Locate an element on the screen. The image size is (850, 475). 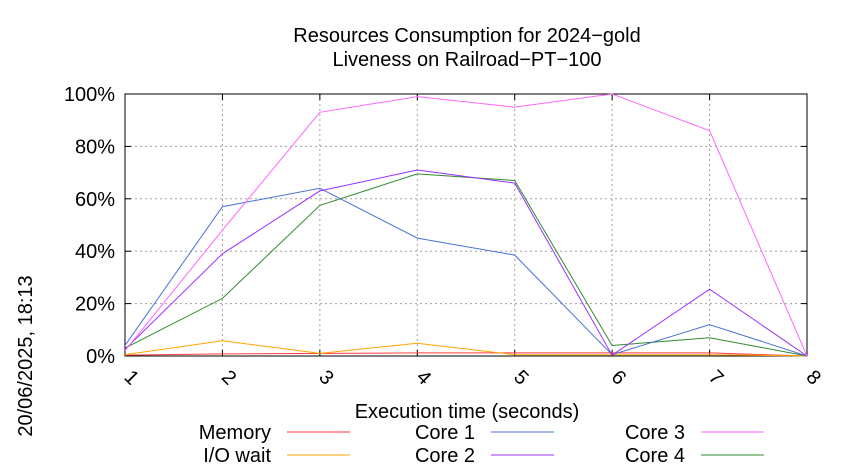
x-tick-label: 1 is located at coordinates (131, 377).